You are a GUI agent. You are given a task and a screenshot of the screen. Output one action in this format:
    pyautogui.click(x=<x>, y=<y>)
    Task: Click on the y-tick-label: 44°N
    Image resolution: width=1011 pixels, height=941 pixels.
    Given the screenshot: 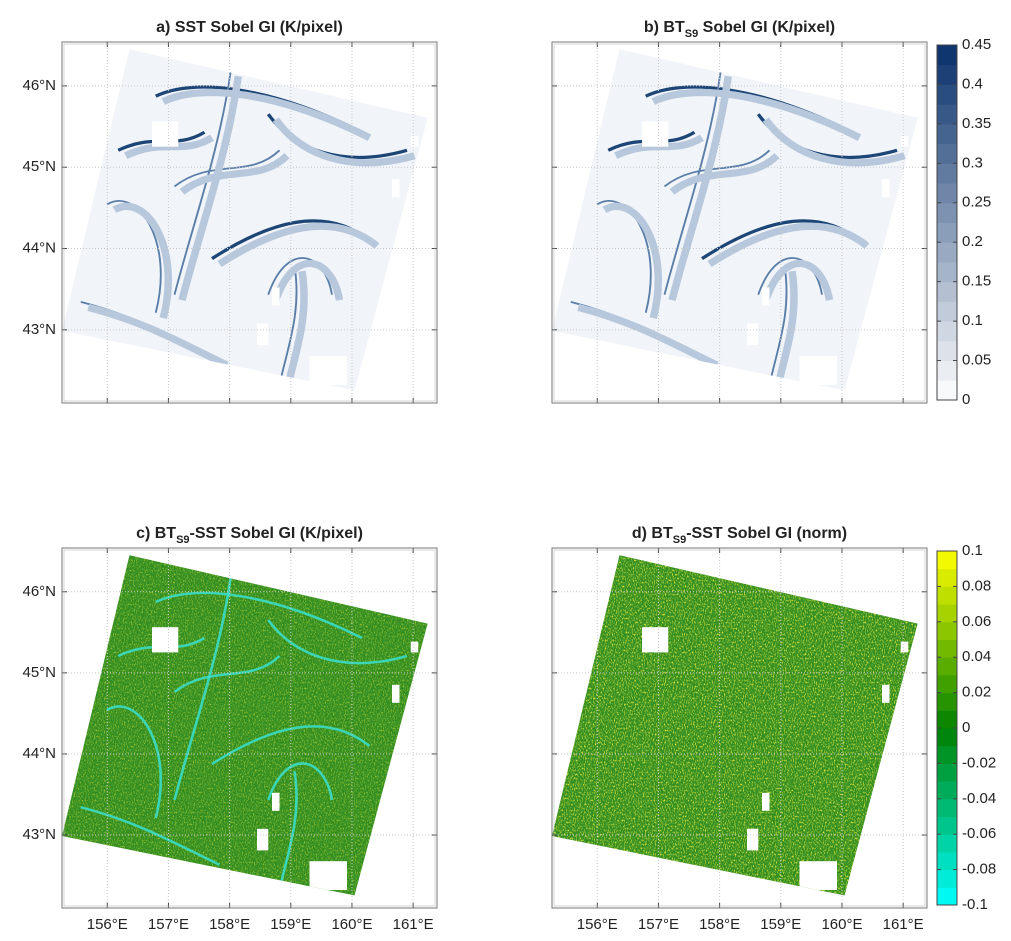 What is the action you would take?
    pyautogui.click(x=39, y=247)
    